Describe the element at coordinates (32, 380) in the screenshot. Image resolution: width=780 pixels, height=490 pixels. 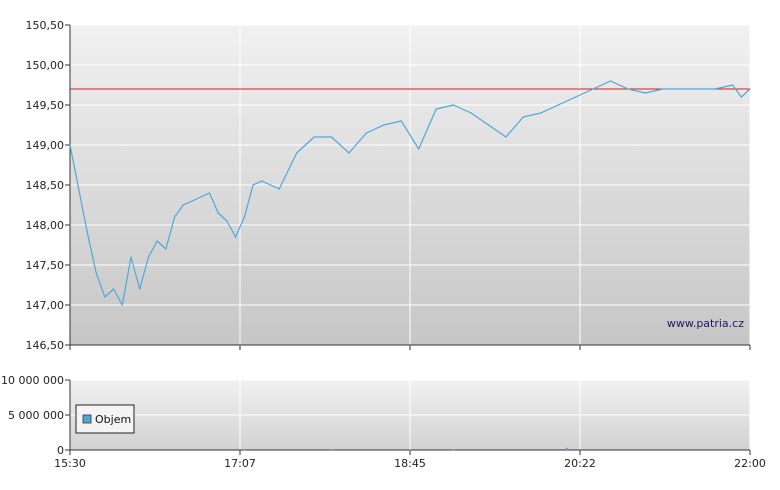
I see `volume-y-tick-label: 10 000 000` at that location.